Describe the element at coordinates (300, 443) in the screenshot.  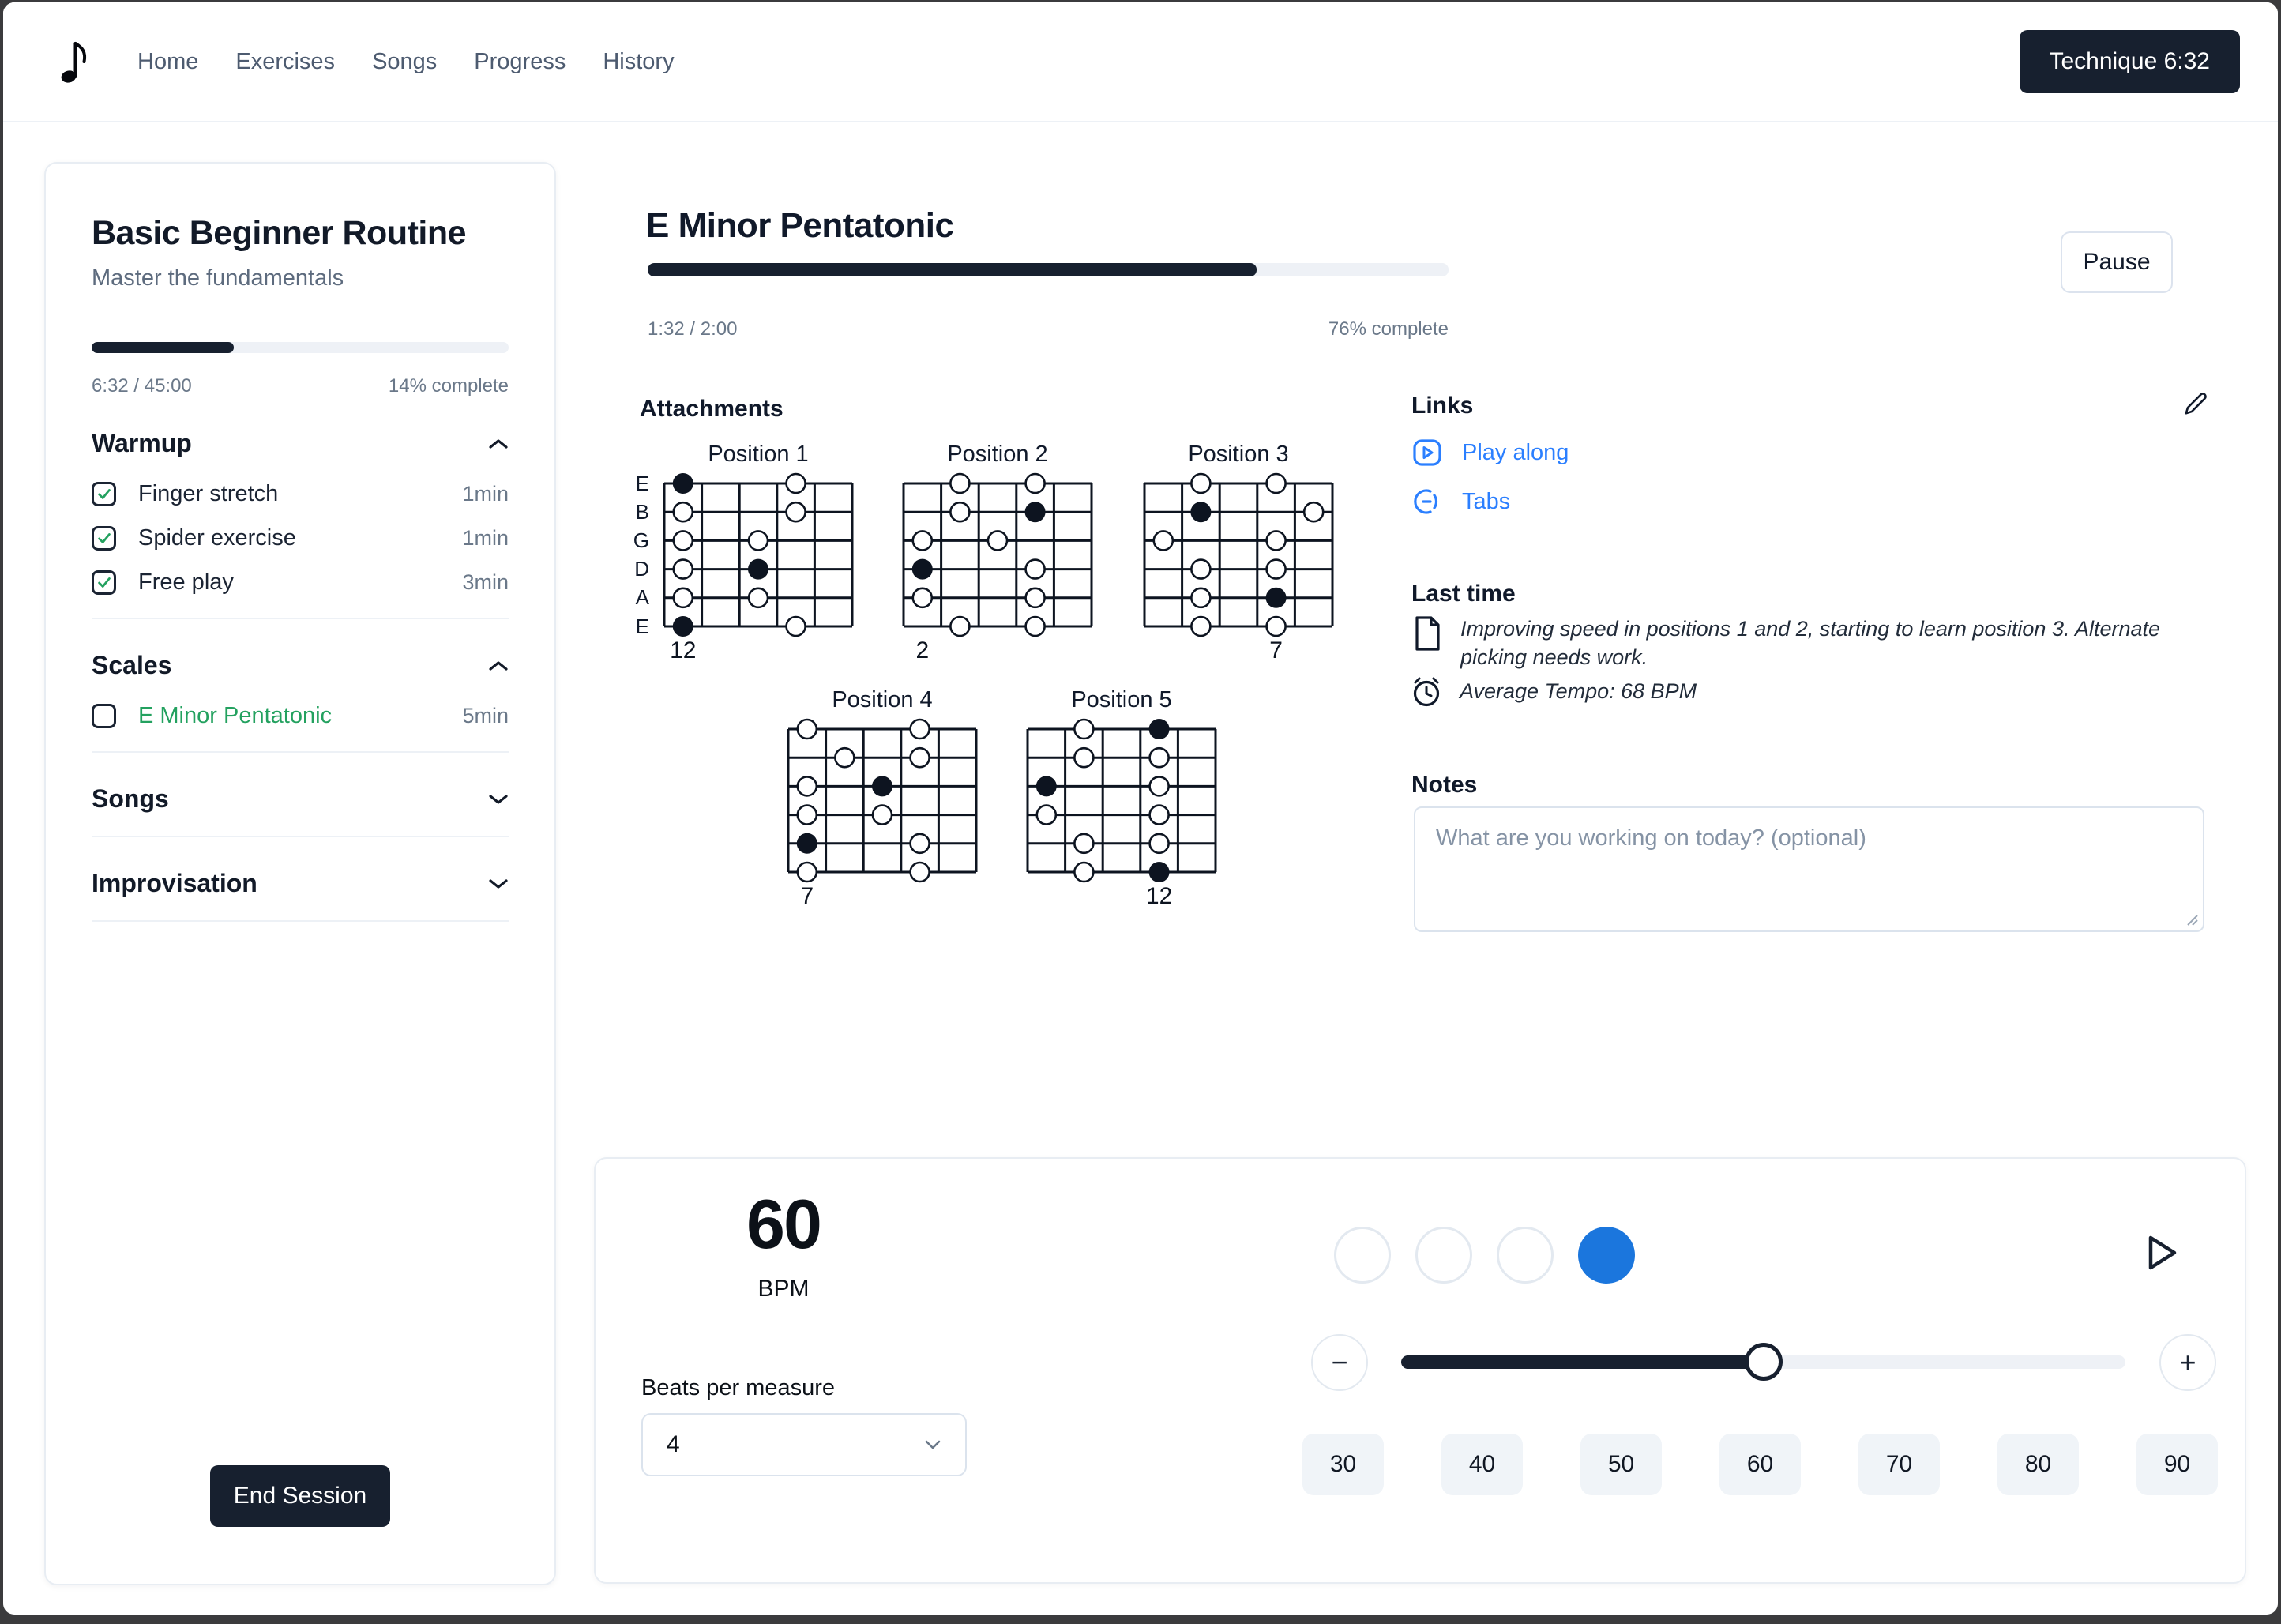
I see `section-header-warmup: Warmup` at that location.